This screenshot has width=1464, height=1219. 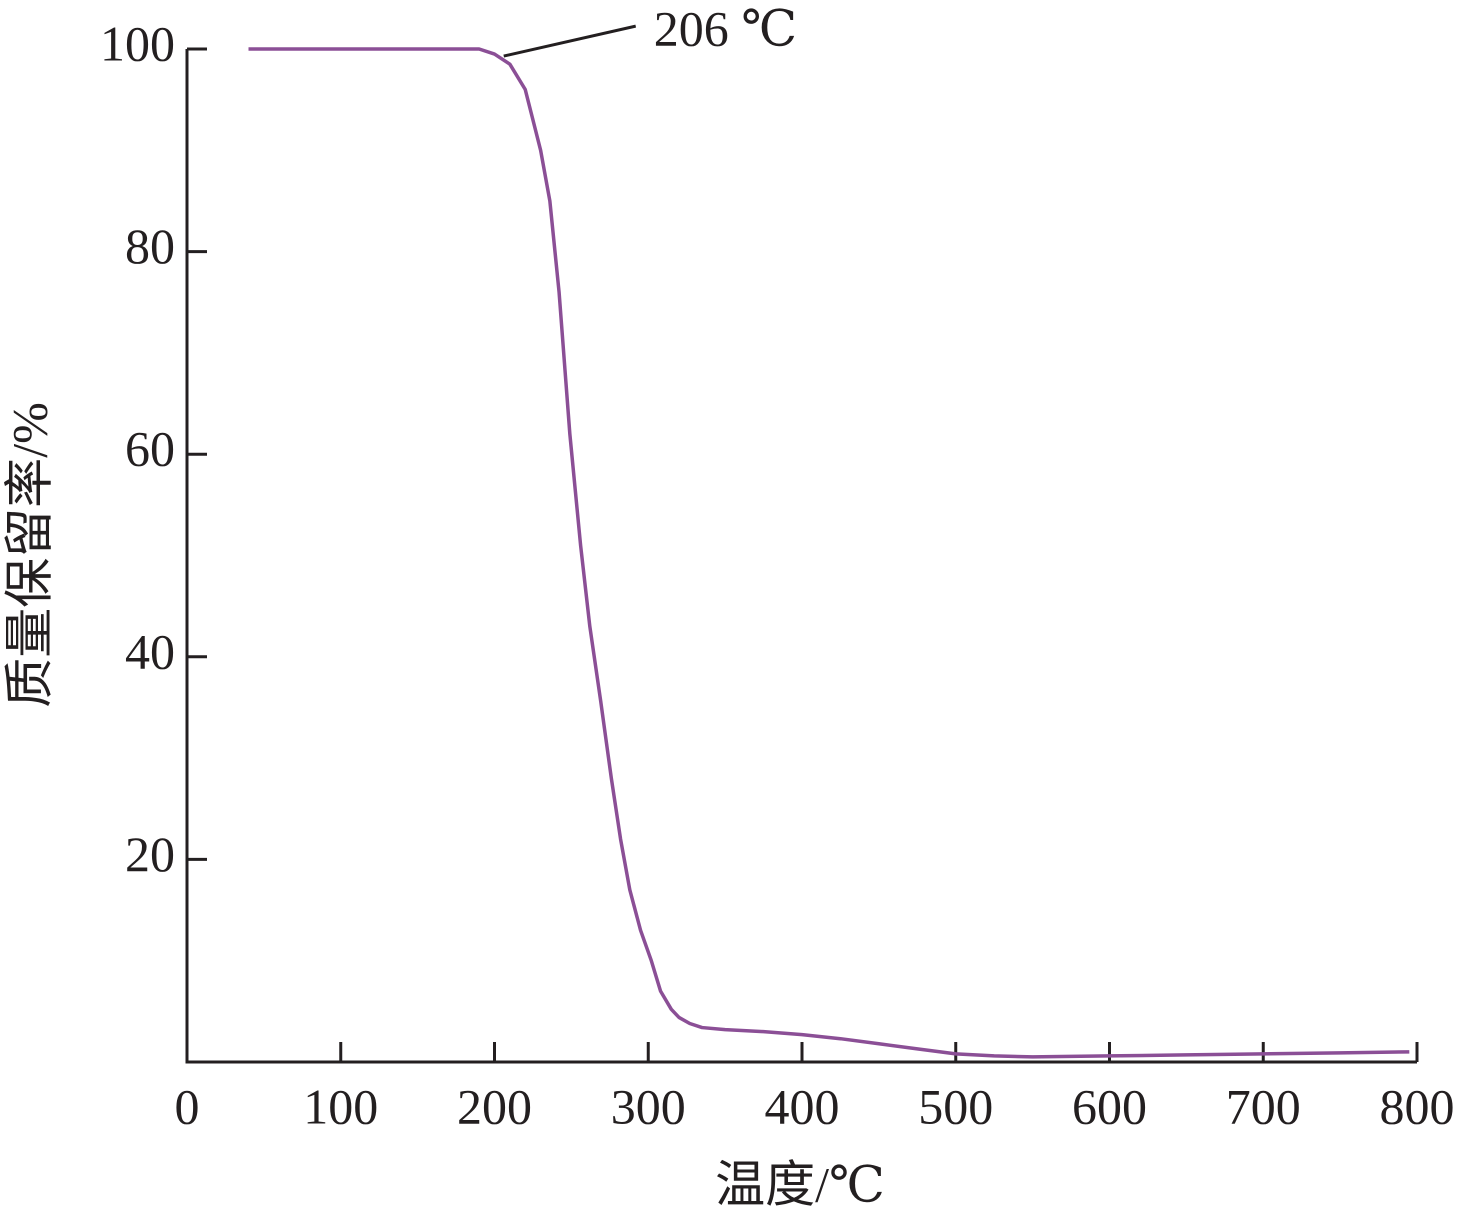 What do you see at coordinates (1417, 1106) in the screenshot?
I see `x-tick-label: 800` at bounding box center [1417, 1106].